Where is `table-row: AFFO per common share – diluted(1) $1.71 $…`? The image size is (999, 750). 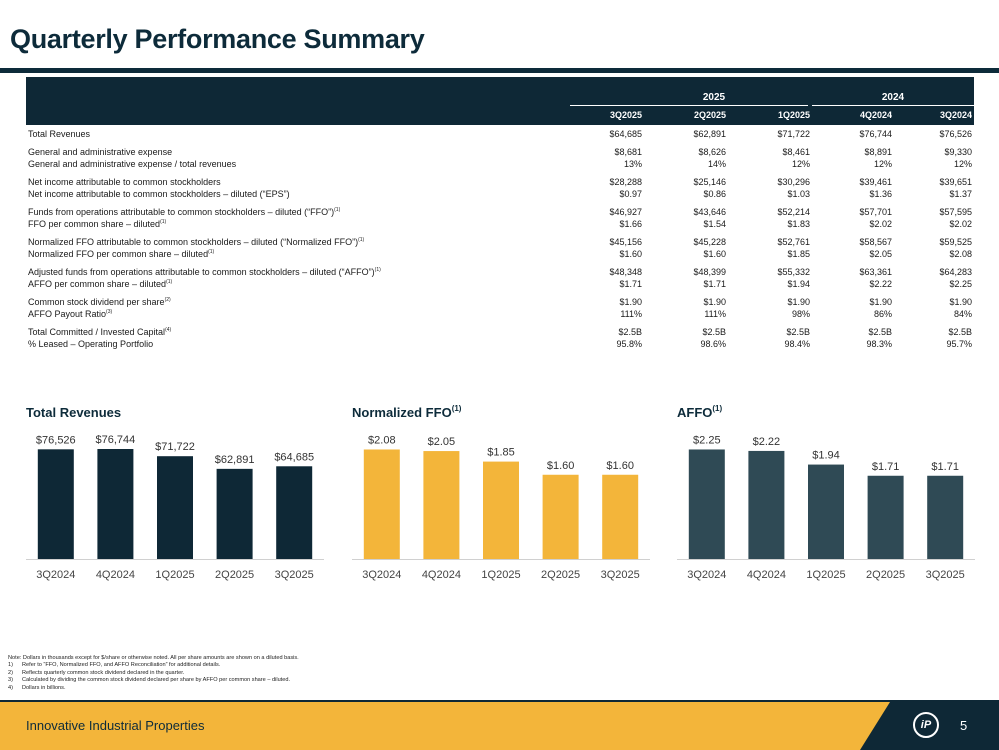 table-row: AFFO per common share – diluted(1) $1.71 $… is located at coordinates (500, 285).